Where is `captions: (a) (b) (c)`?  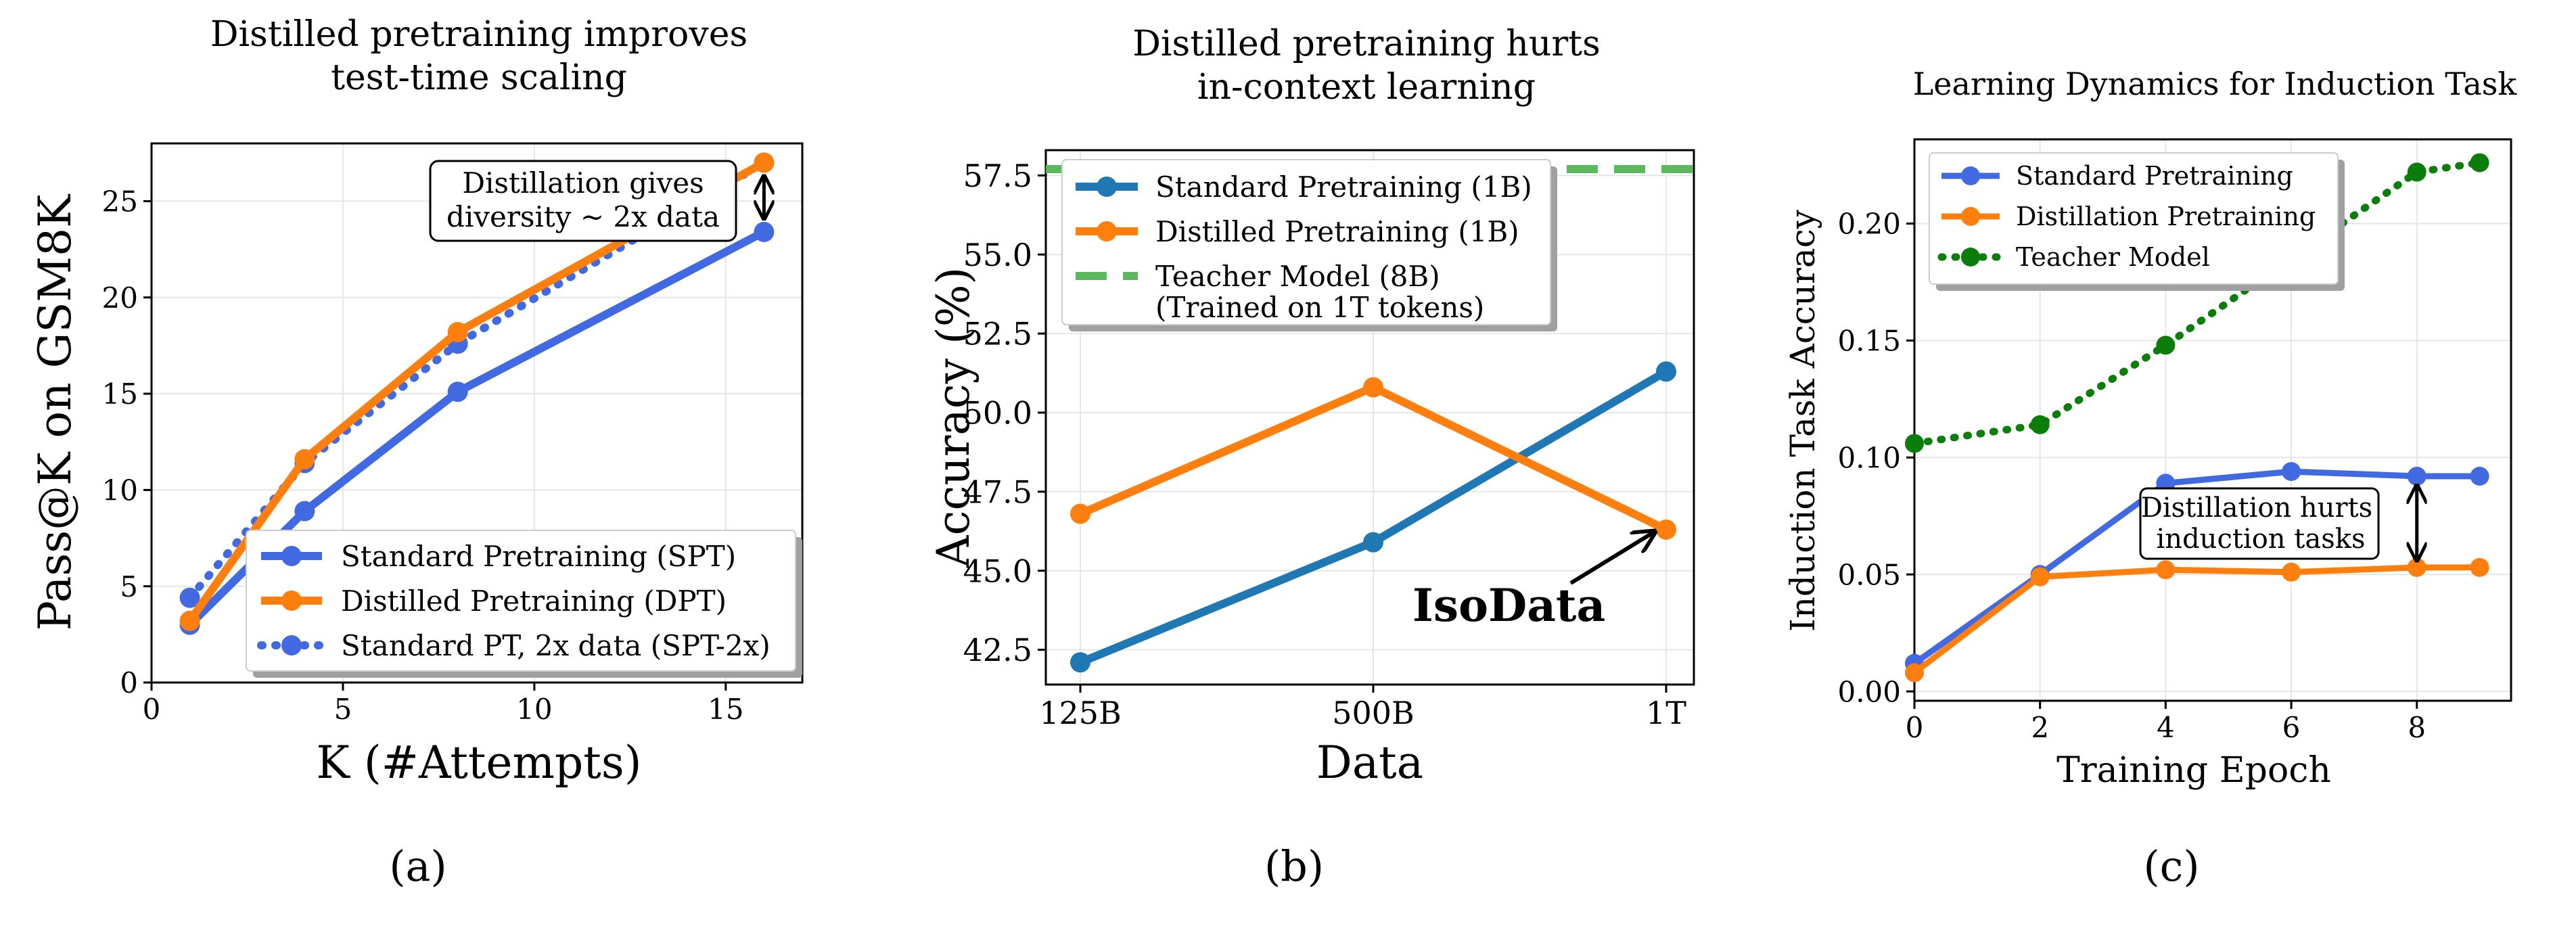
captions: (a) (b) (c) is located at coordinates (1294, 866).